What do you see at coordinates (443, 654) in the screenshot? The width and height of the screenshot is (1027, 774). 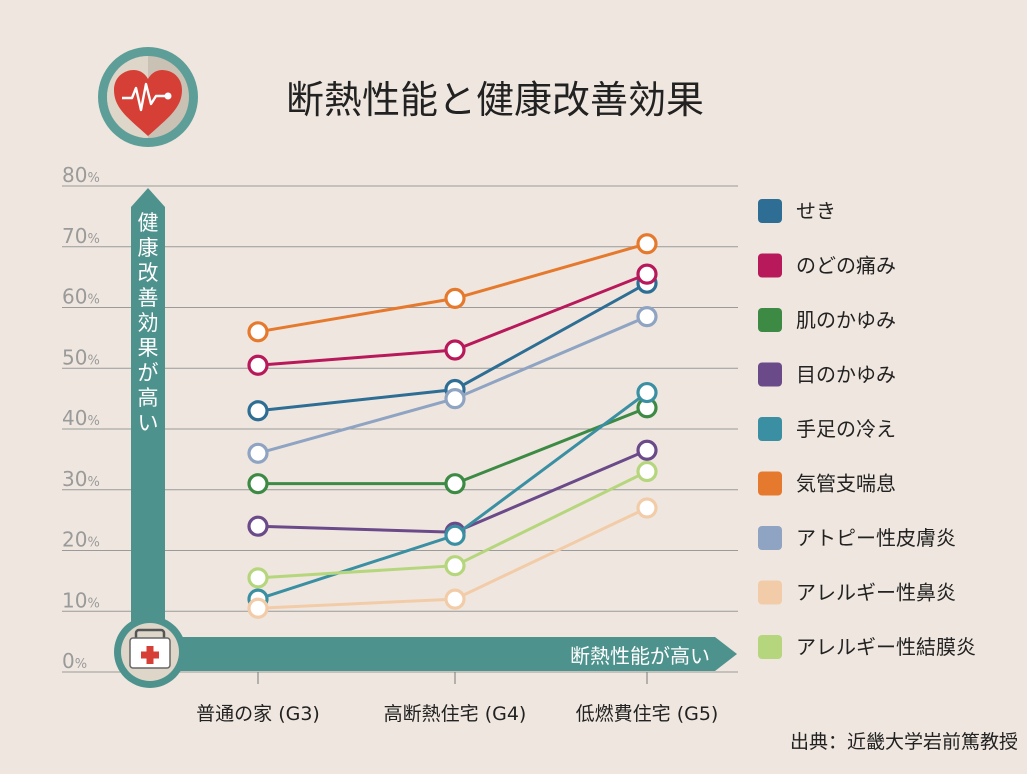 I see `x-axis-arrow` at bounding box center [443, 654].